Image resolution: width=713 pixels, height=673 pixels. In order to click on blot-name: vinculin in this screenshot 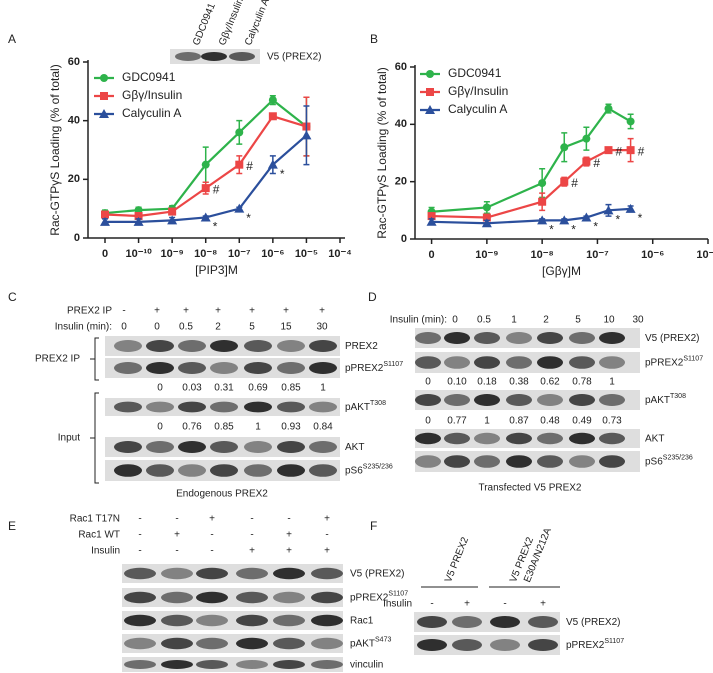, I will do `click(366, 664)`.